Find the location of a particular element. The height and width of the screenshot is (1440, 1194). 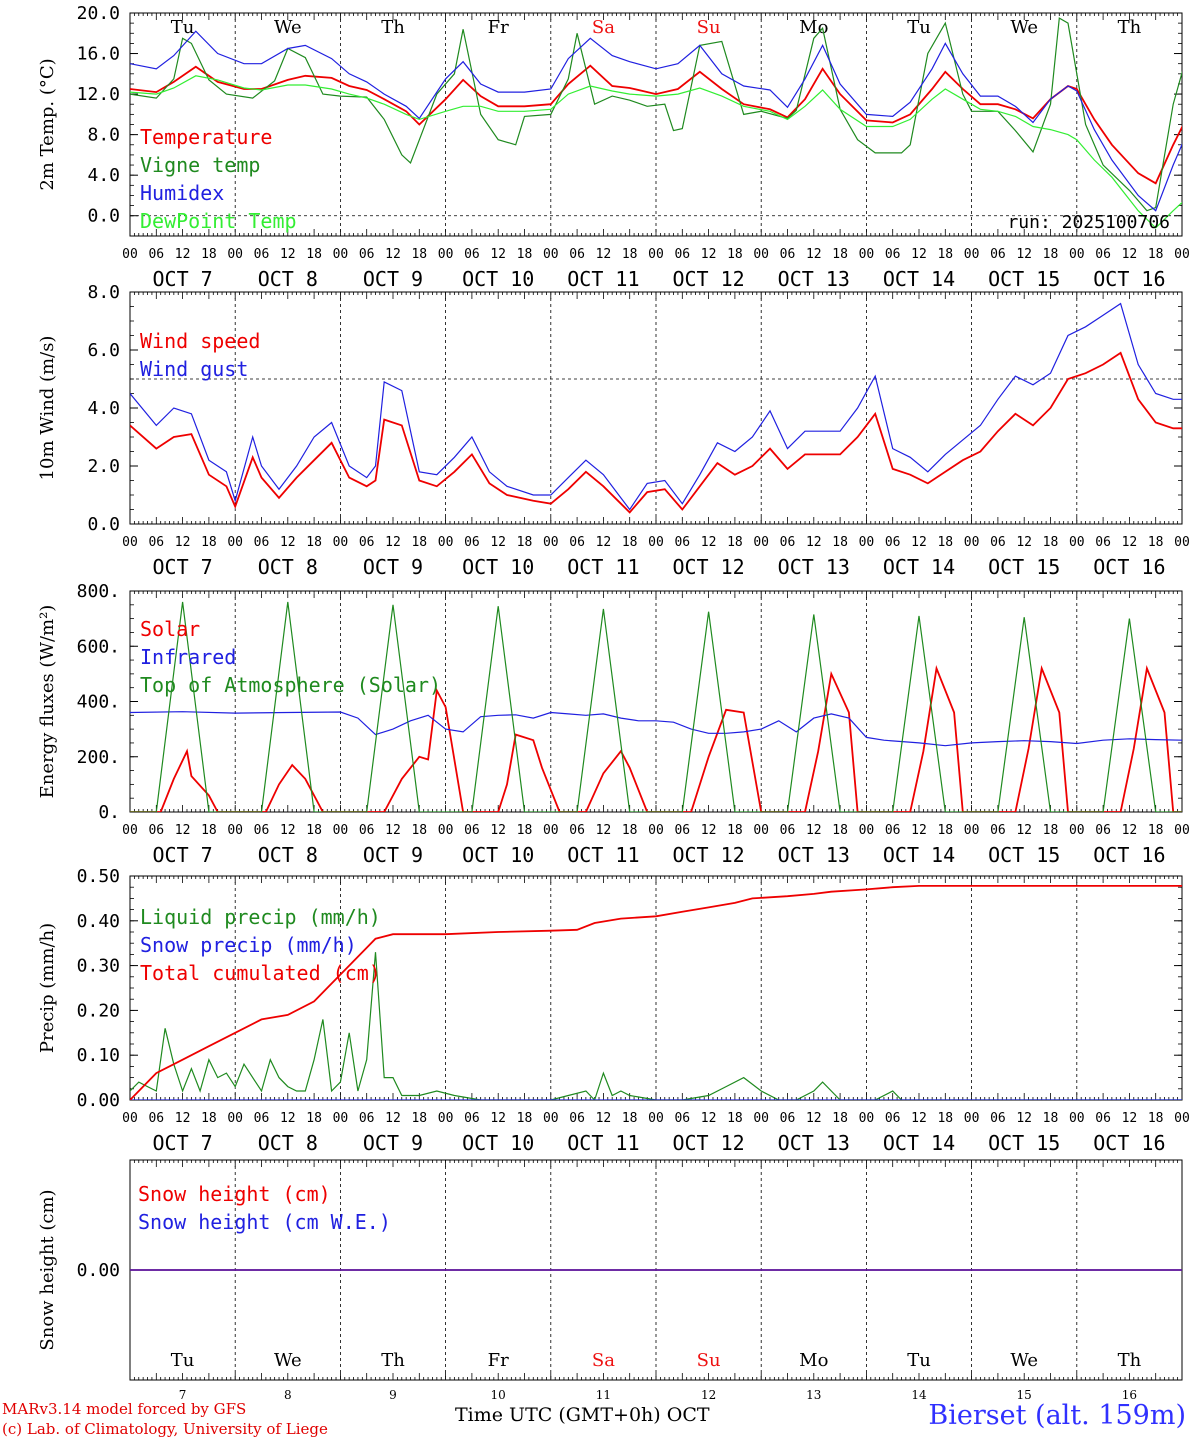

series-line-top-of-atmosphere-solar- is located at coordinates (656, 706).